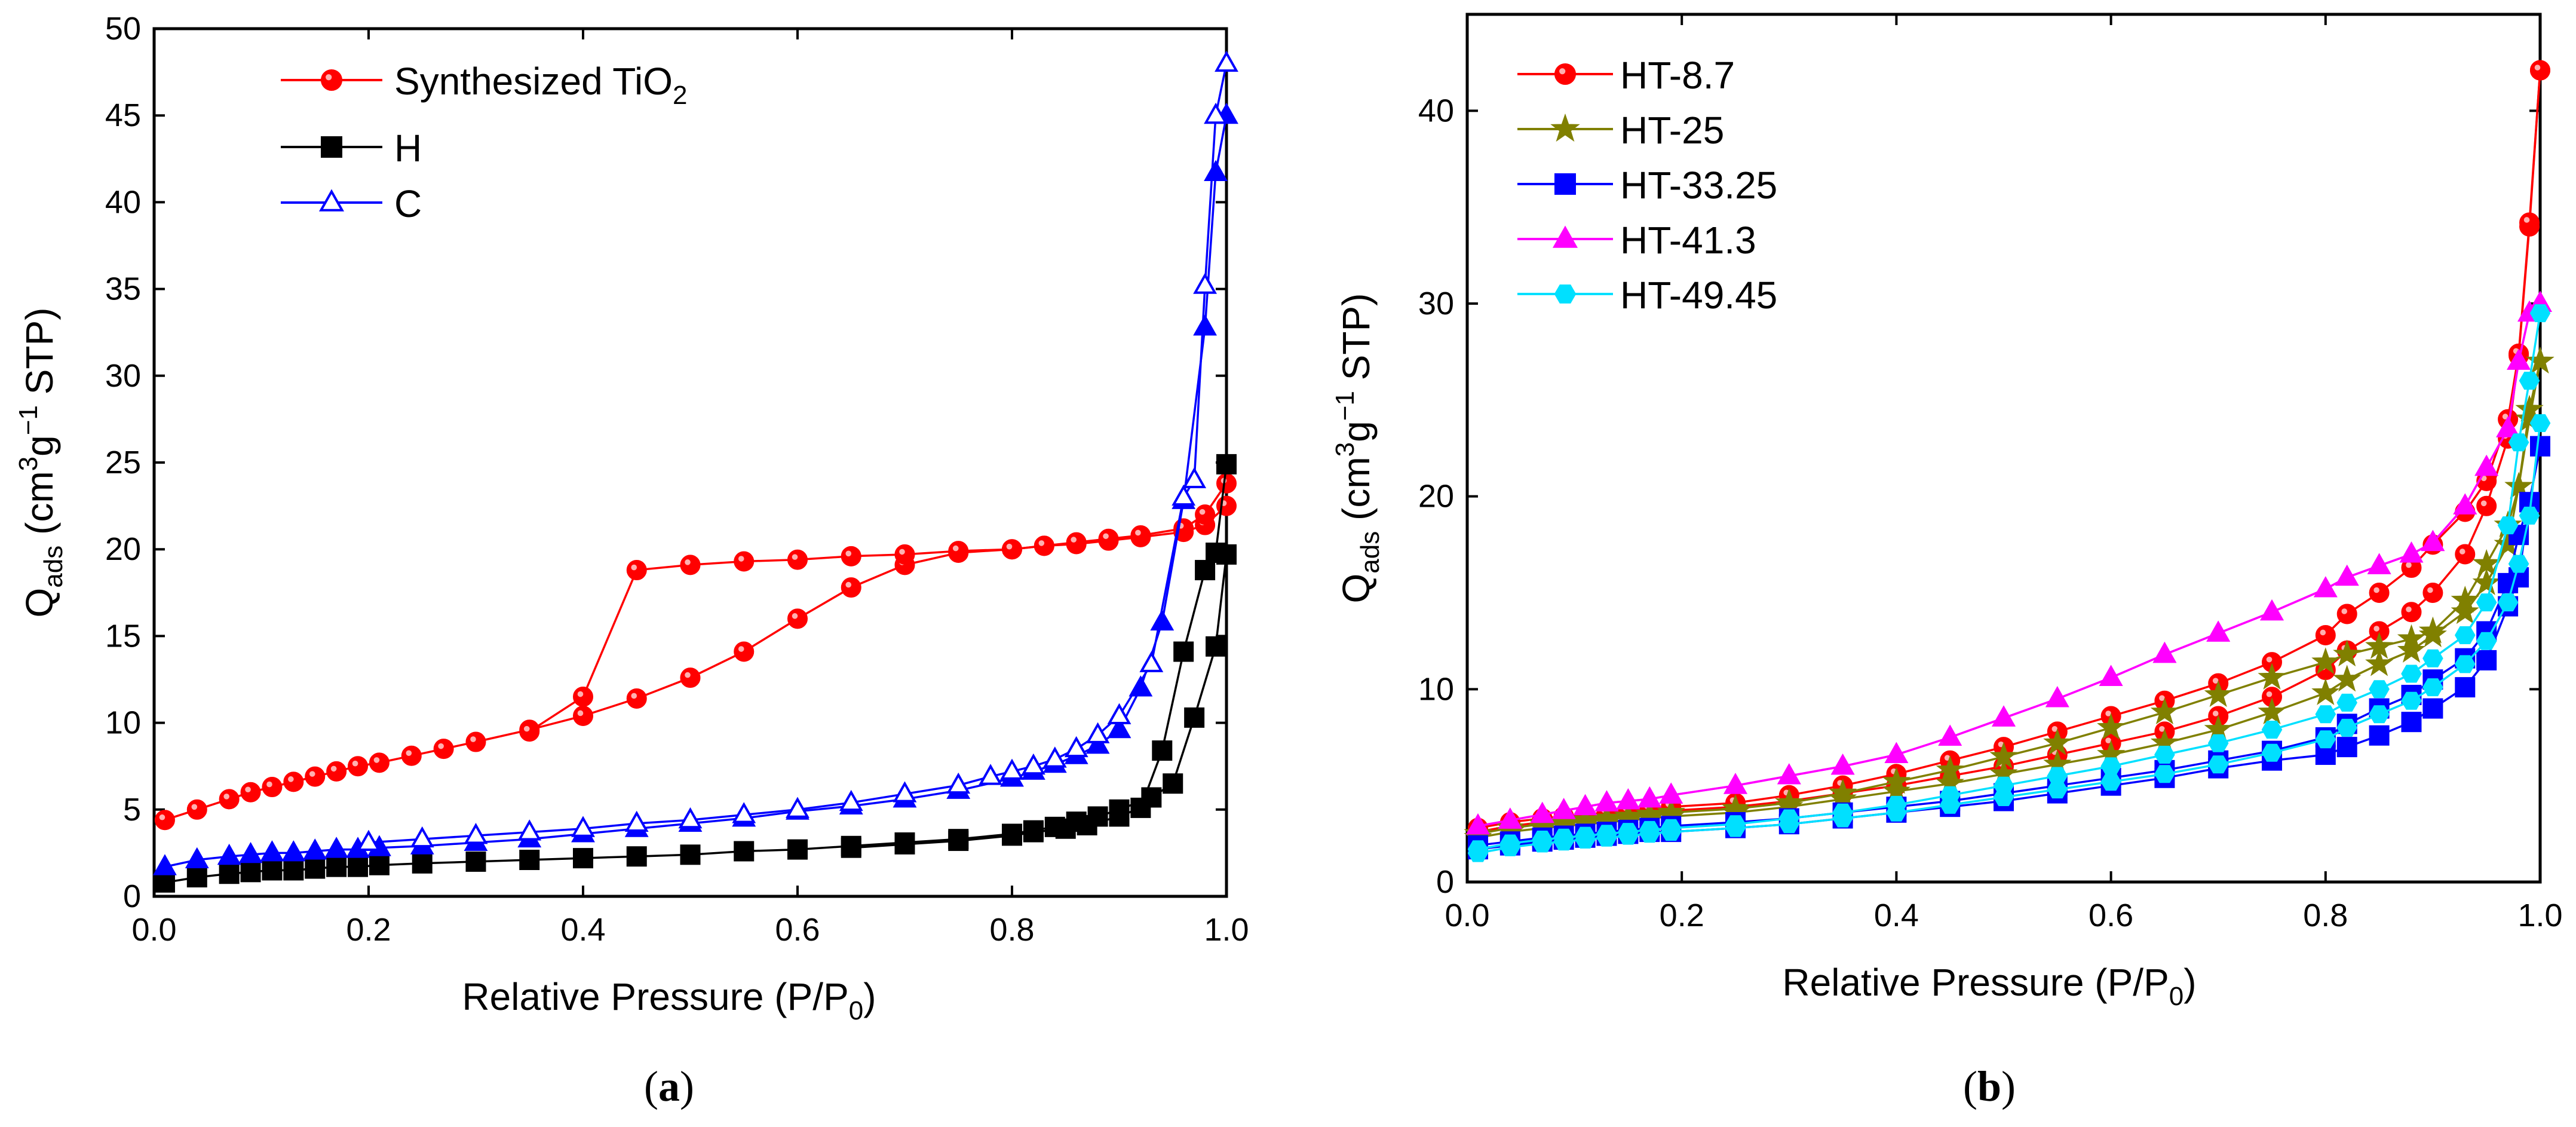 Image resolution: width=2576 pixels, height=1127 pixels. Describe the element at coordinates (123, 115) in the screenshot. I see `a-ytick-label-9: 45` at that location.